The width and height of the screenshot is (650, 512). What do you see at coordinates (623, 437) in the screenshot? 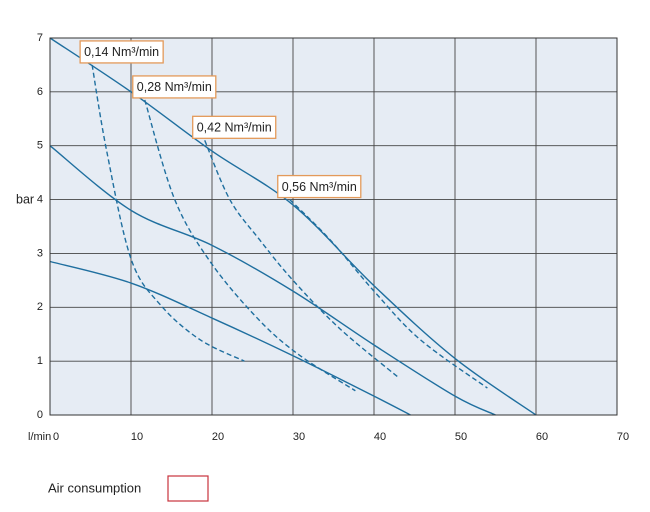
I see `x-tick-label: 70` at bounding box center [623, 437].